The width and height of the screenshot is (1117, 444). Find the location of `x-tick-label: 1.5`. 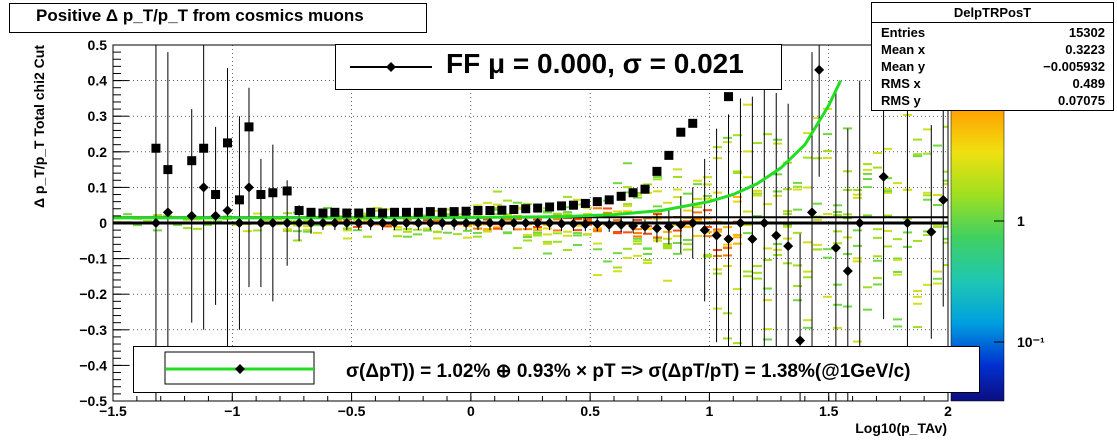

x-tick-label: 1.5 is located at coordinates (829, 411).